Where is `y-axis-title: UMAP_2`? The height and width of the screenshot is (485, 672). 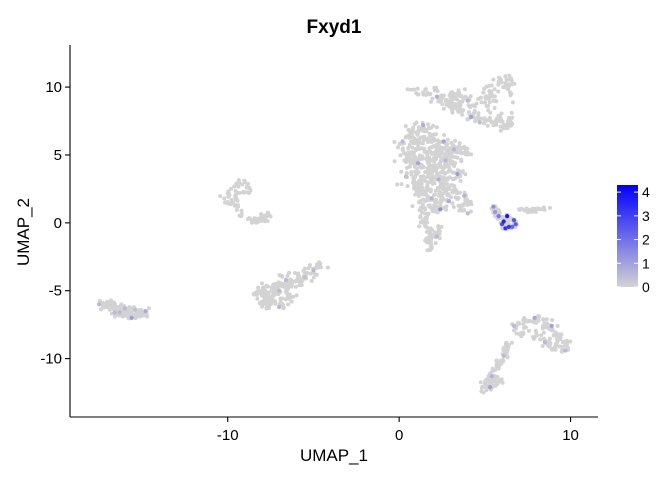
y-axis-title: UMAP_2 is located at coordinates (23, 232).